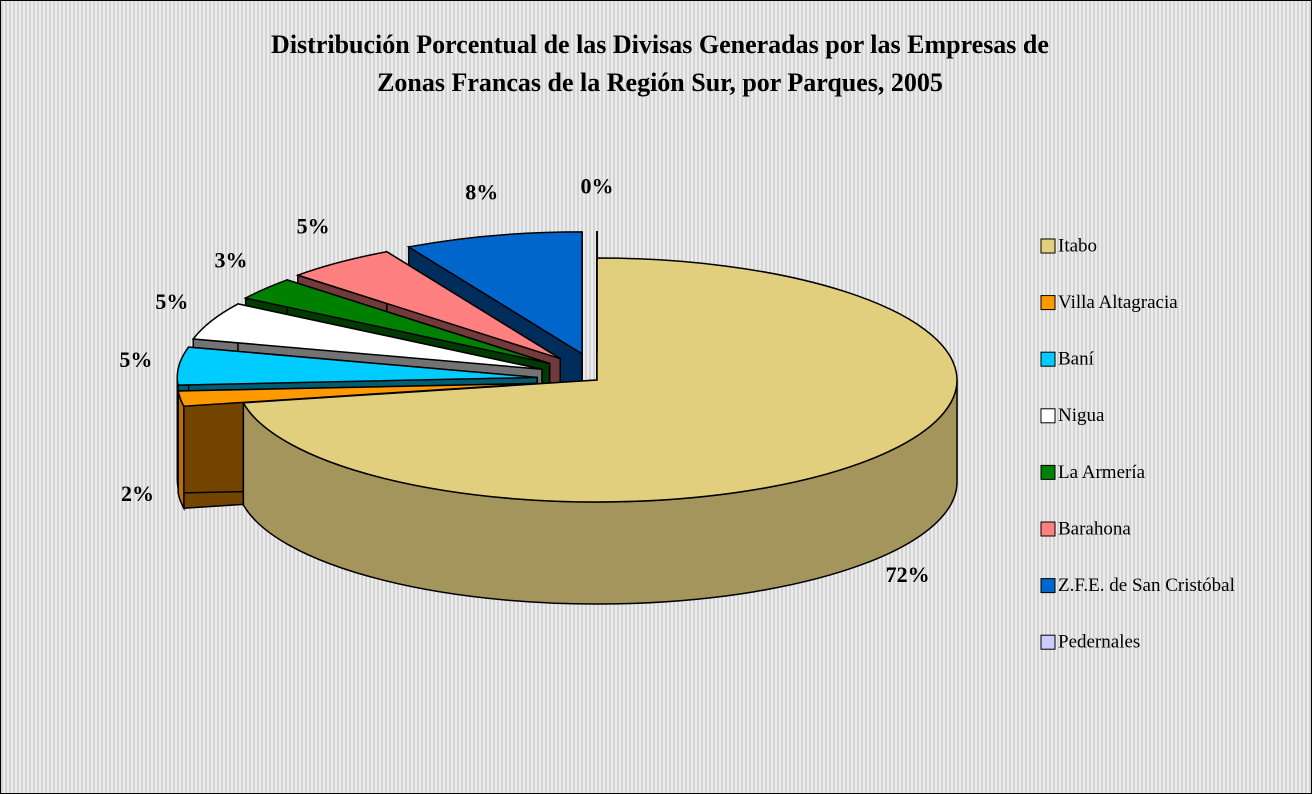 The height and width of the screenshot is (794, 1312). I want to click on legend-label: Nigua, so click(1081, 415).